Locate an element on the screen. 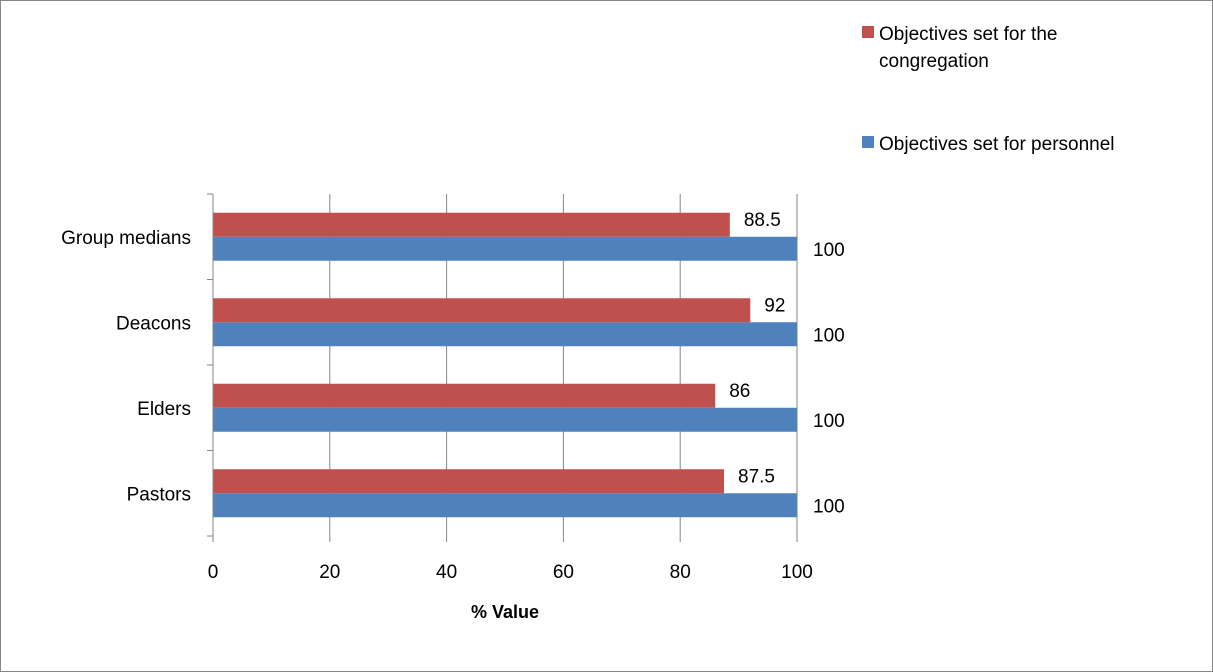 This screenshot has width=1213, height=672. x-tick-label: 20 is located at coordinates (329, 572).